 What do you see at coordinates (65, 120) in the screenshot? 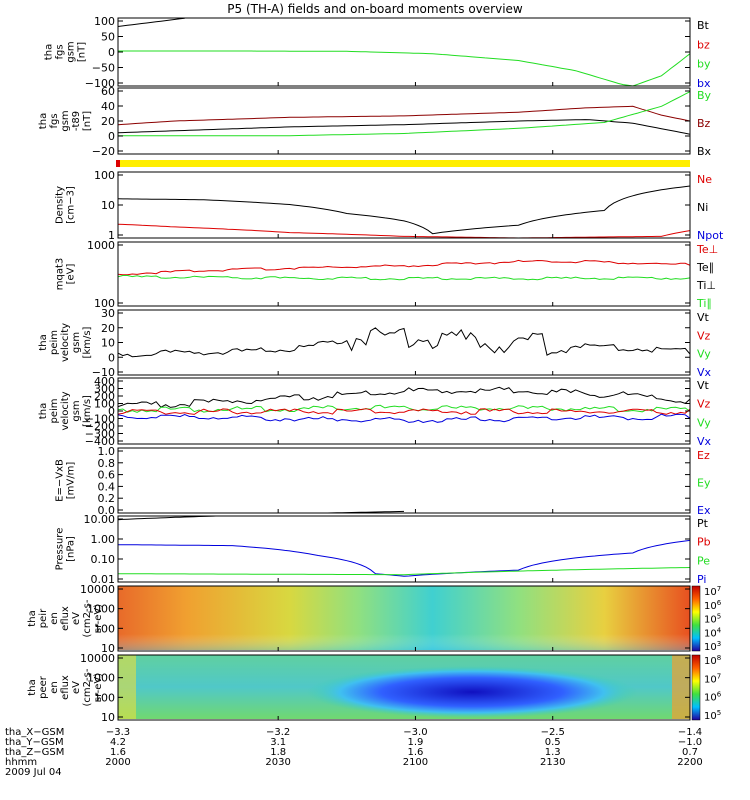
I see `y-axis-label: tha fgs gsm -t89 [nT]` at bounding box center [65, 120].